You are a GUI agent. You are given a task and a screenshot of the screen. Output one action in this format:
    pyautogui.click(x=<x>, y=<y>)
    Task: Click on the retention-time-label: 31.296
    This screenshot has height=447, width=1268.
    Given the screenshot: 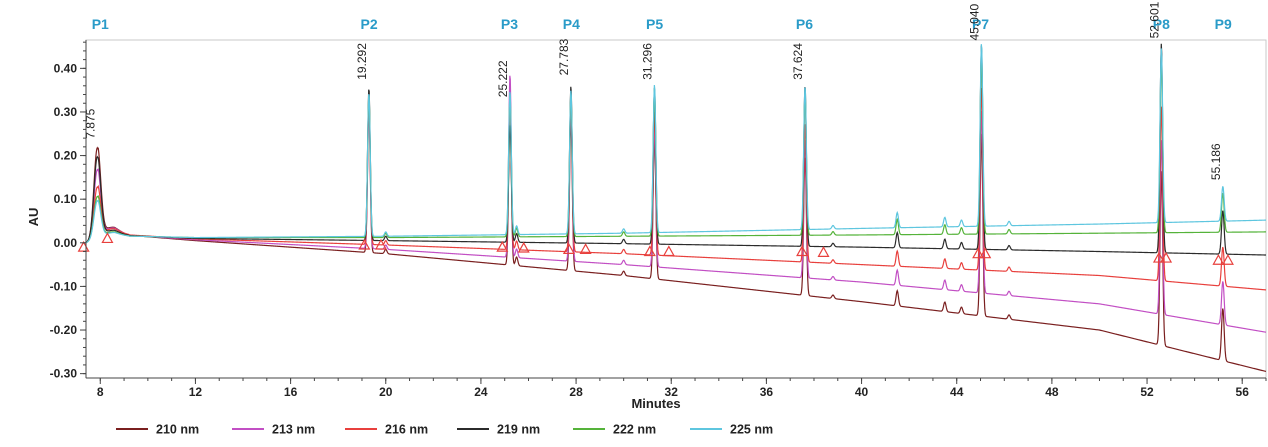 What is the action you would take?
    pyautogui.click(x=648, y=61)
    